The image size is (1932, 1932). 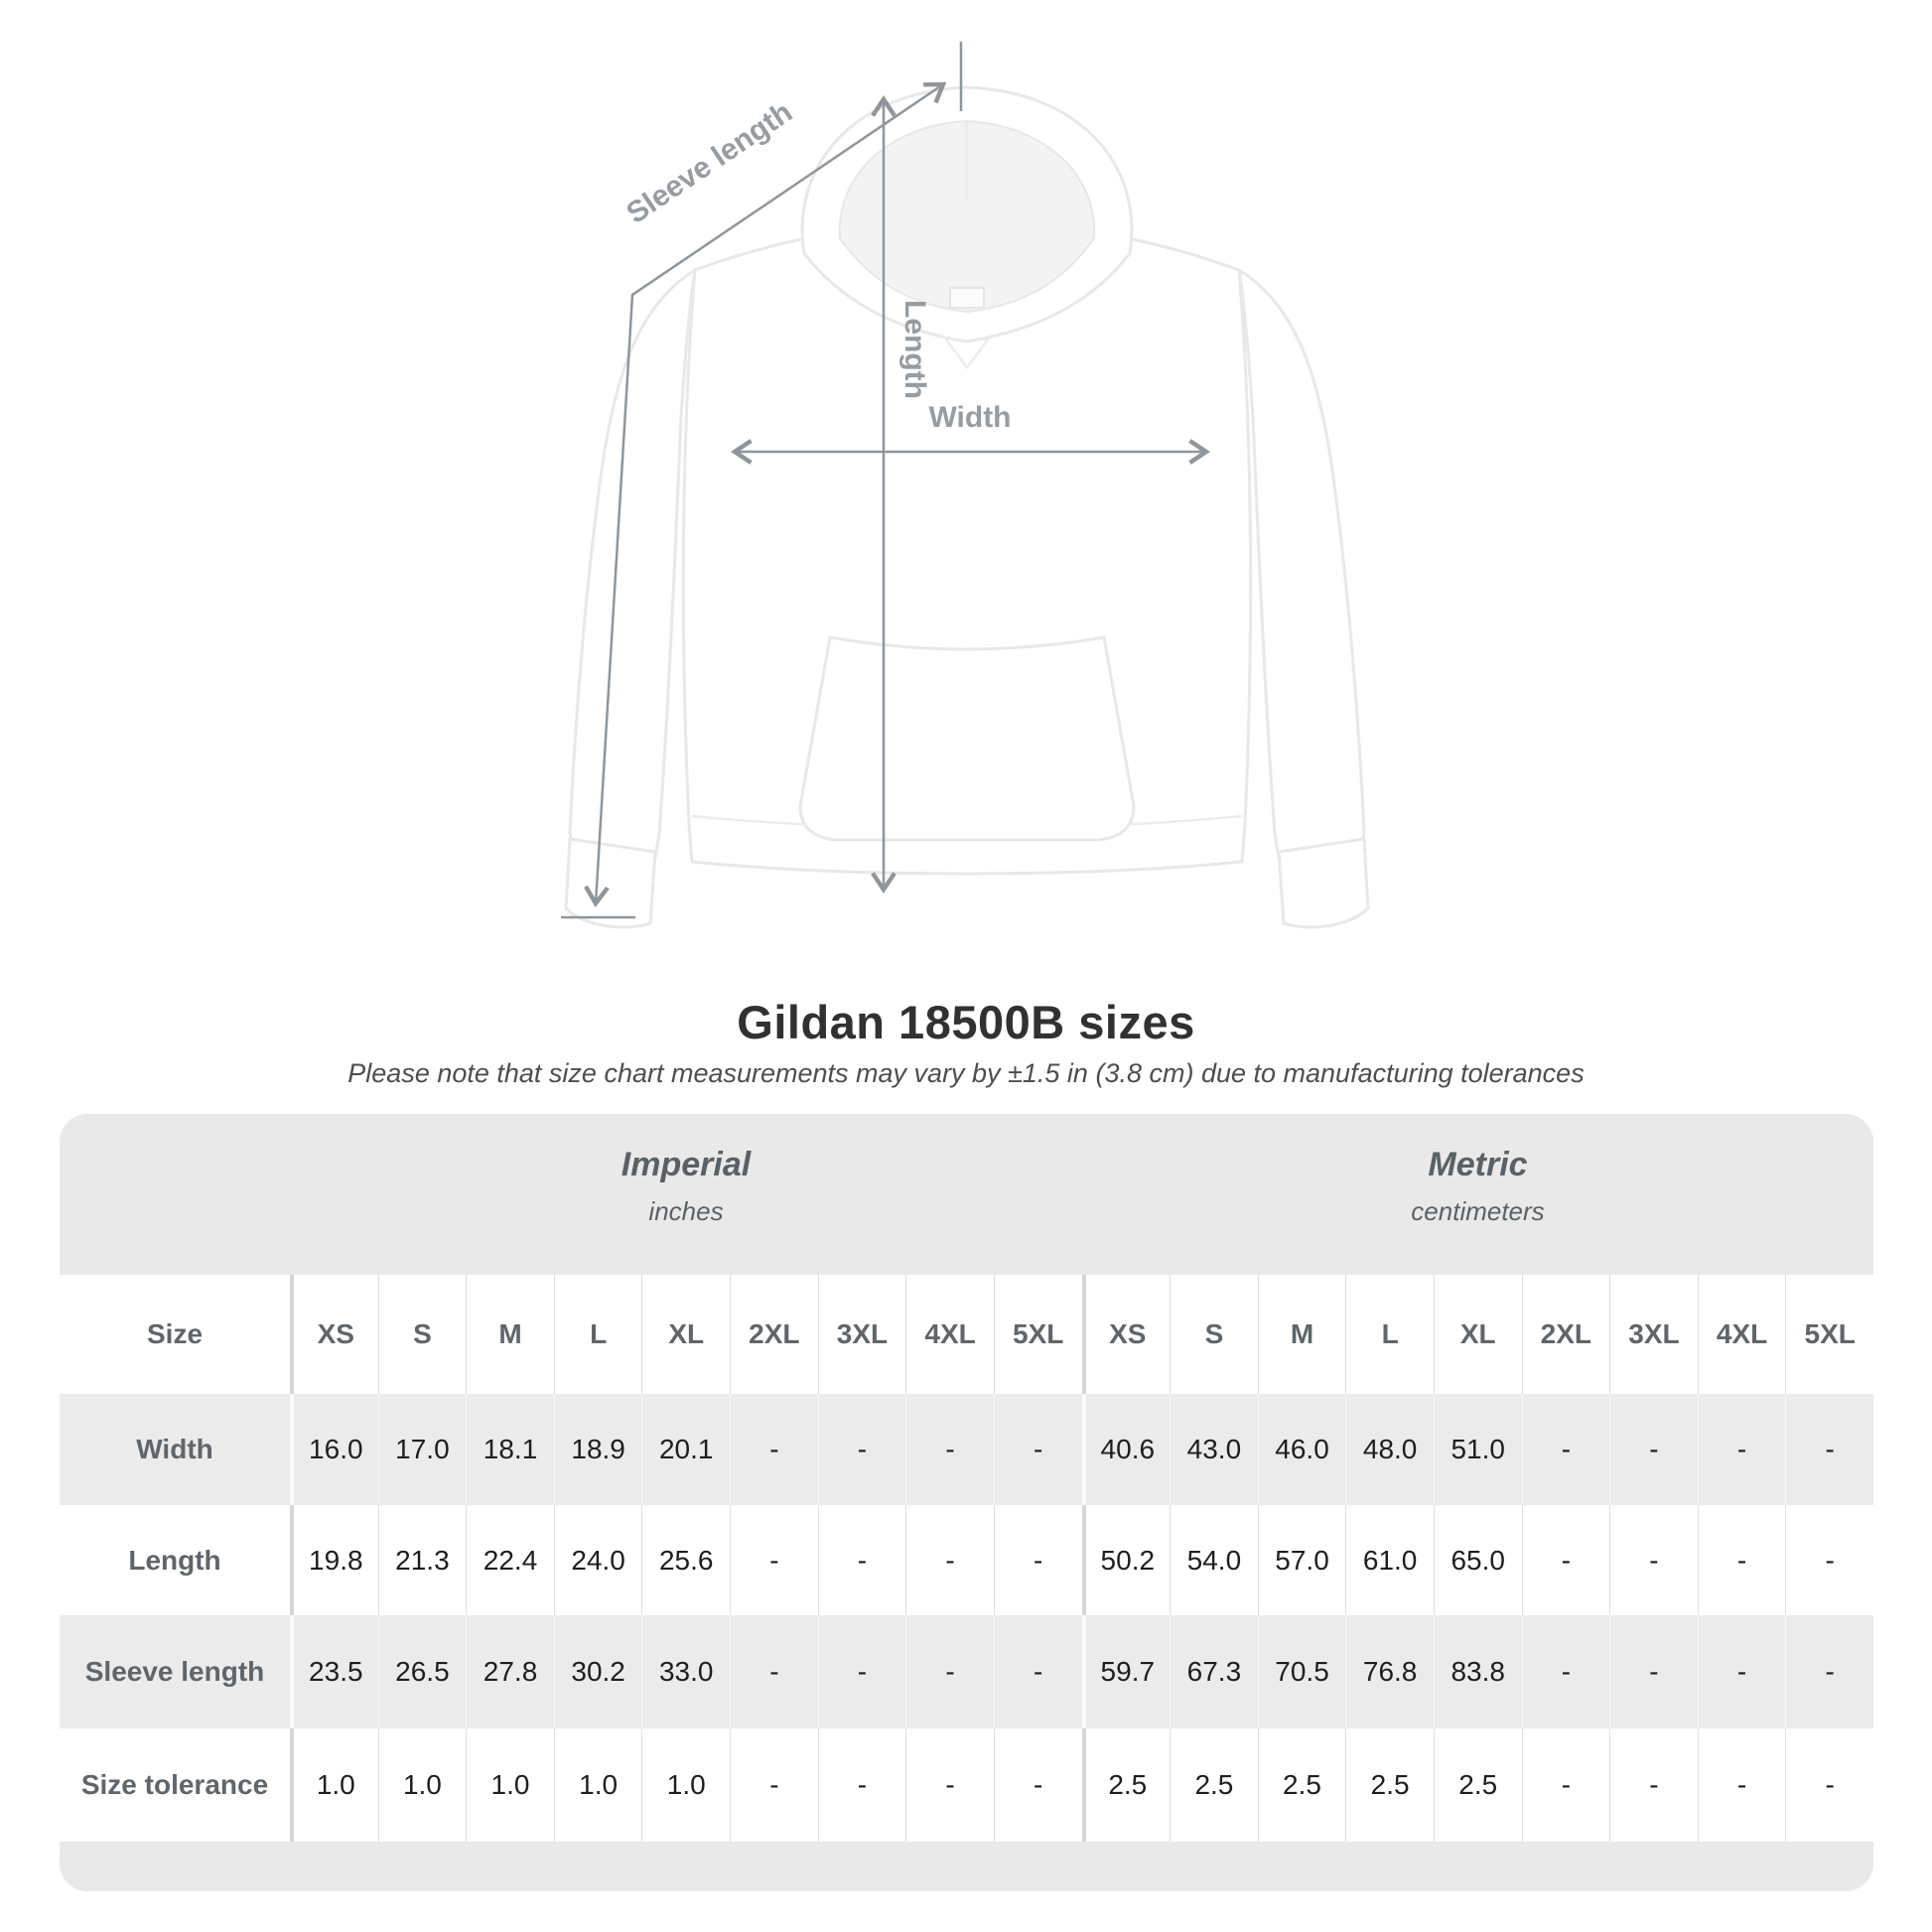 What do you see at coordinates (686, 1334) in the screenshot?
I see `col-header-imperial-xl: XL` at bounding box center [686, 1334].